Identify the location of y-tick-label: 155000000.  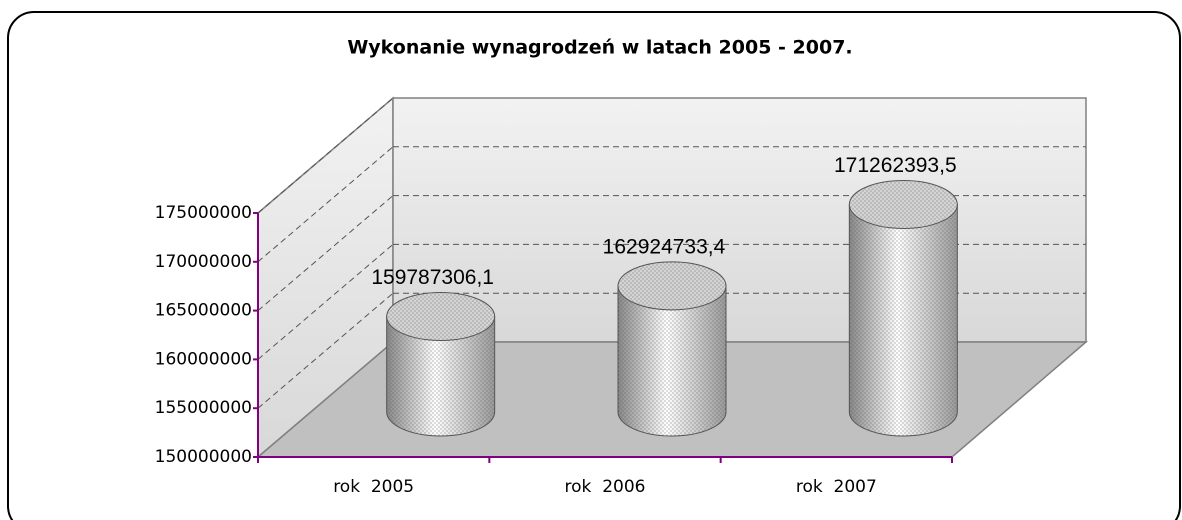
(203, 408).